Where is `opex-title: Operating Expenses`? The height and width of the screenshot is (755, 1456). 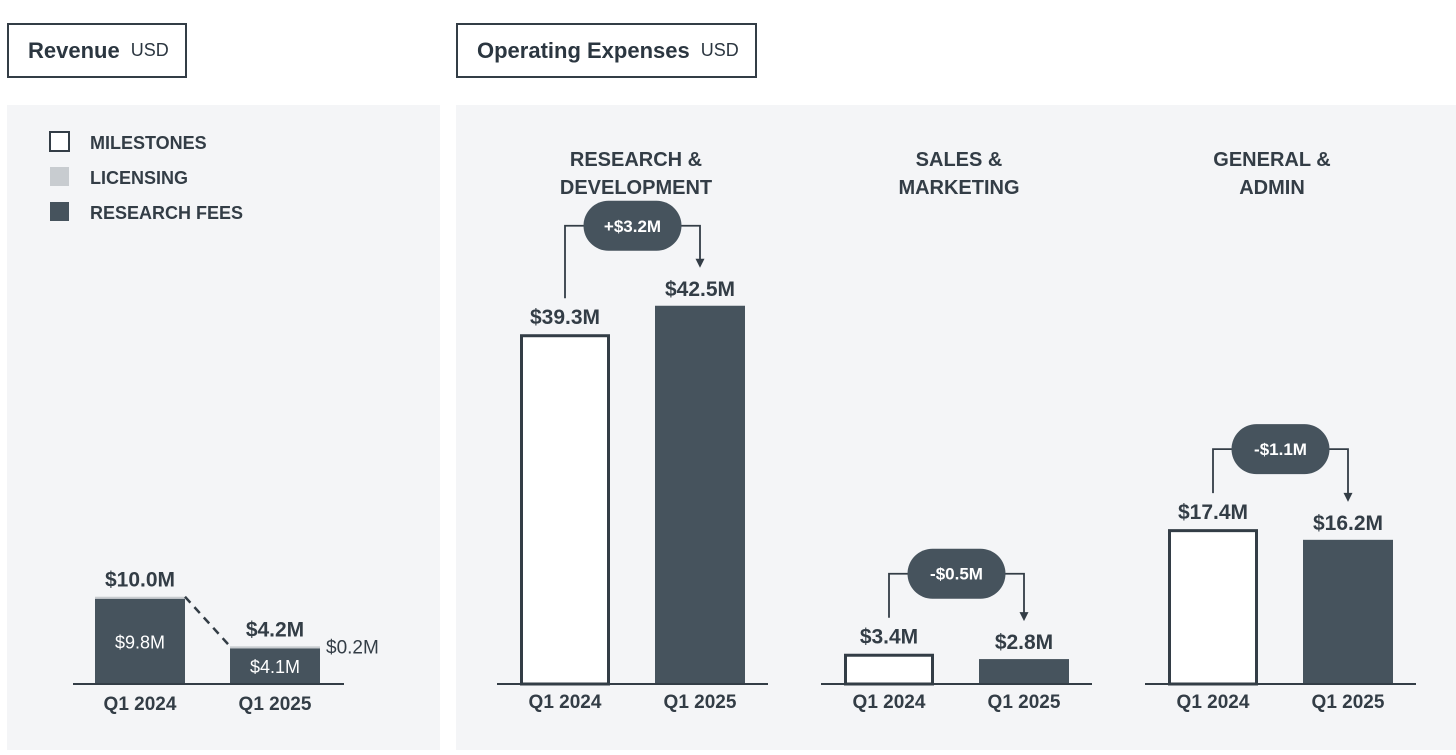
opex-title: Operating Expenses is located at coordinates (583, 50).